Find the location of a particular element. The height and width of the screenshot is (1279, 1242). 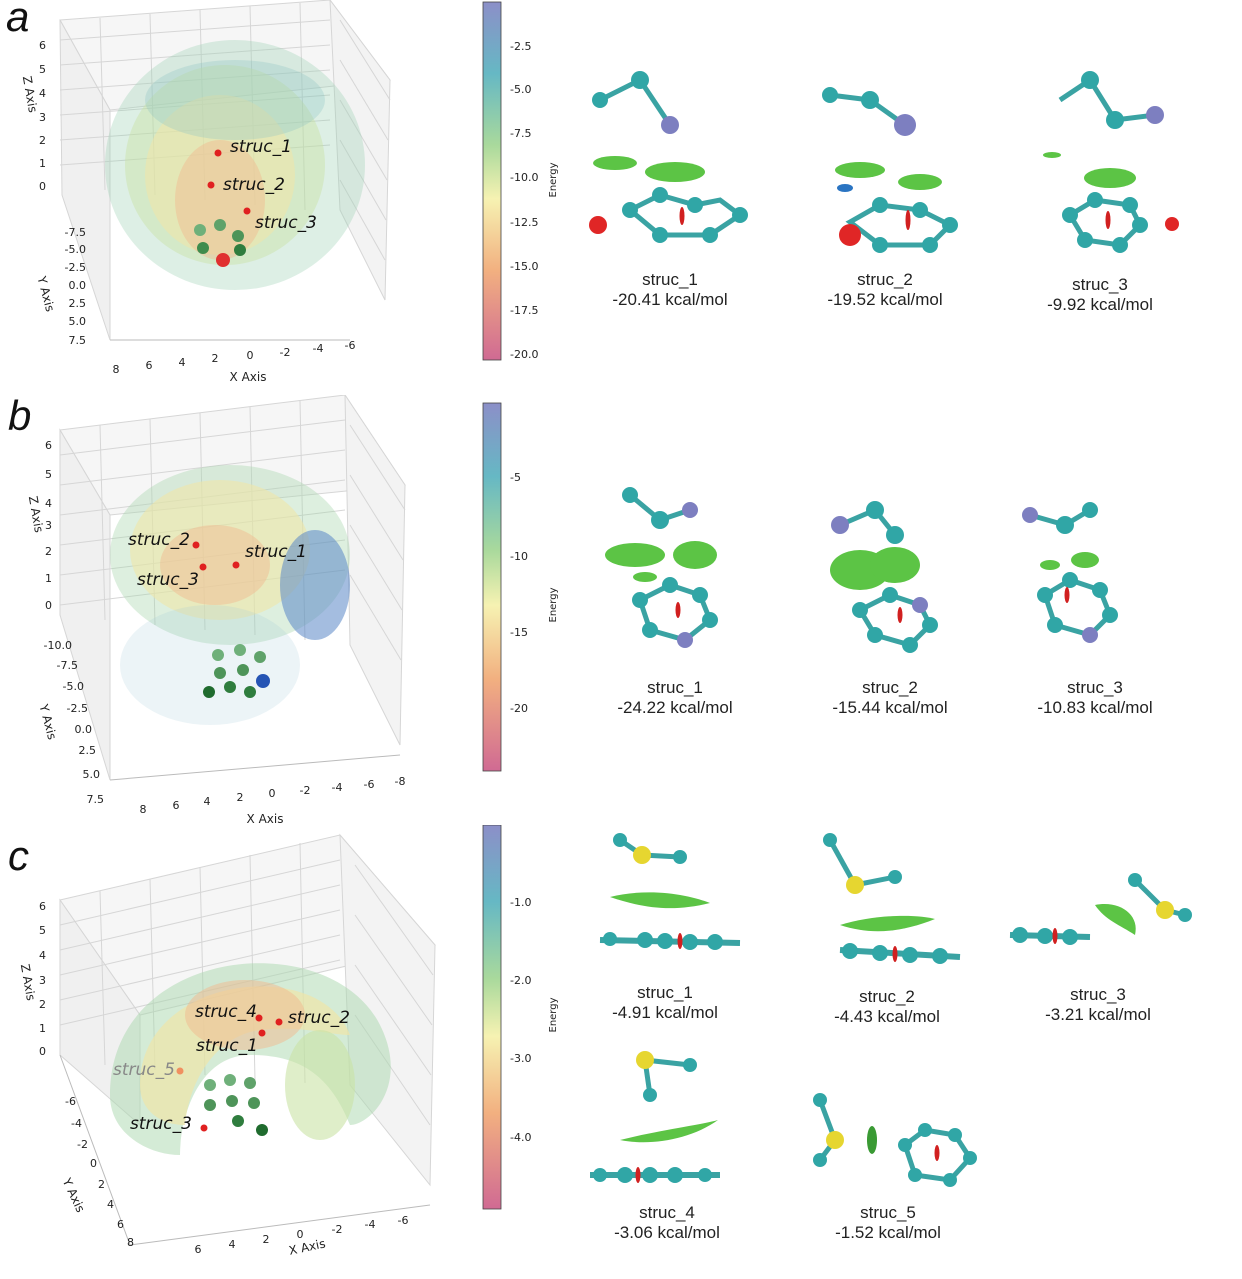

colorbar-tick: -5.0 is located at coordinates (520, 89).